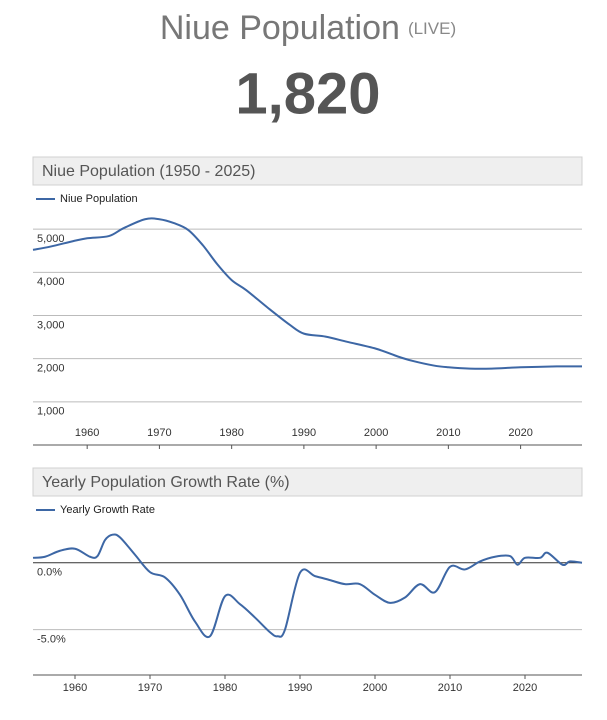  Describe the element at coordinates (307, 93) in the screenshot. I see `counter: 1,820` at that location.